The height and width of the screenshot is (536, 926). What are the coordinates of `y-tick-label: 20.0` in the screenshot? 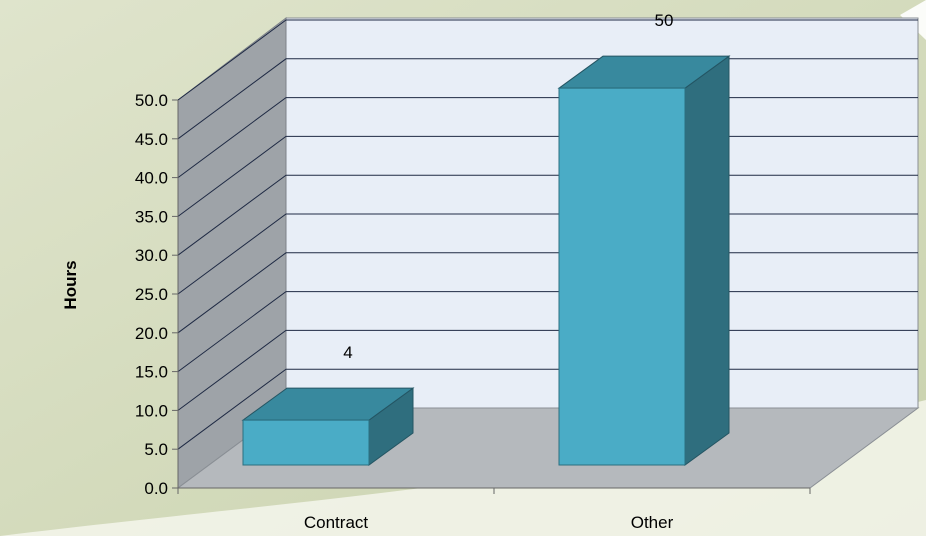 It's located at (151, 333).